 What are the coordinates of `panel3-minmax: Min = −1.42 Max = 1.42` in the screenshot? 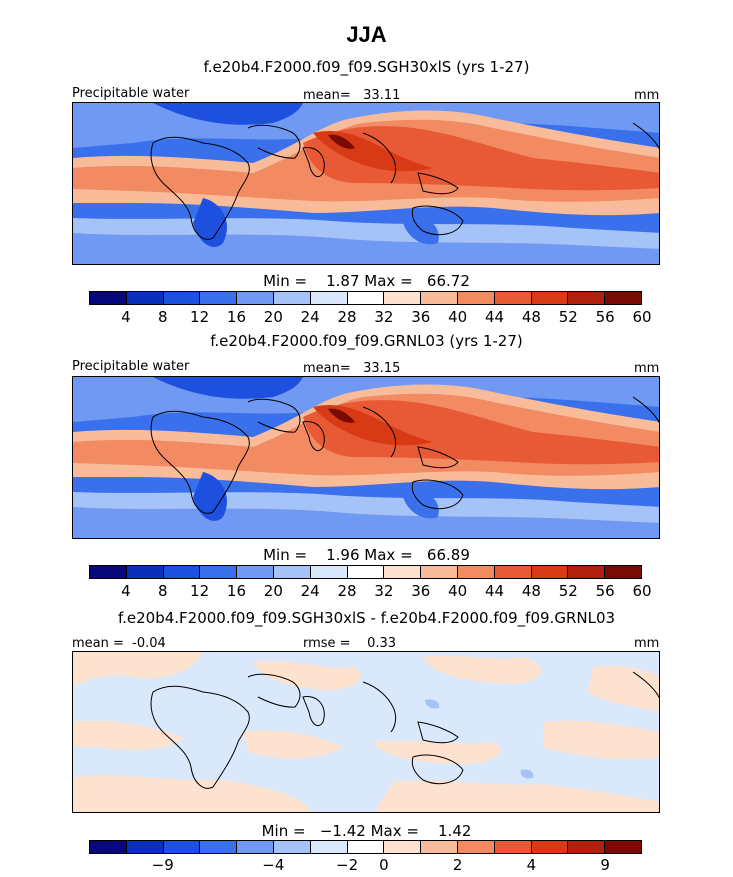 It's located at (366, 831).